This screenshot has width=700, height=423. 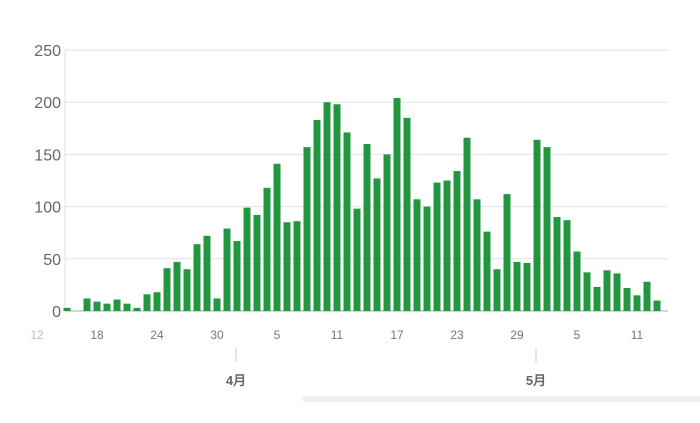 What do you see at coordinates (52, 260) in the screenshot?
I see `y-tick-label: 50` at bounding box center [52, 260].